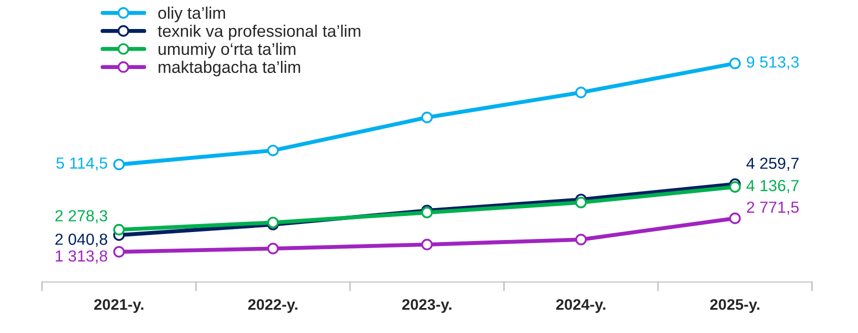 Image resolution: width=858 pixels, height=333 pixels. What do you see at coordinates (82, 257) in the screenshot?
I see `data-label: 1 313,8` at bounding box center [82, 257].